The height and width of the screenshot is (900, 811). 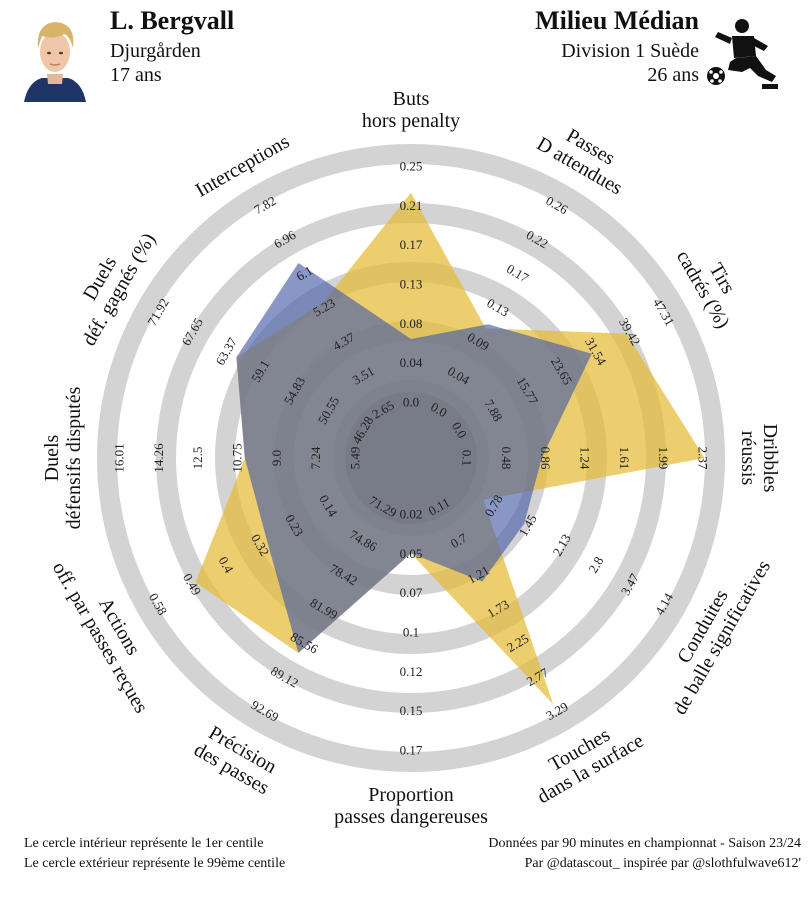 I want to click on tick-label: 6.1, so click(x=305, y=273).